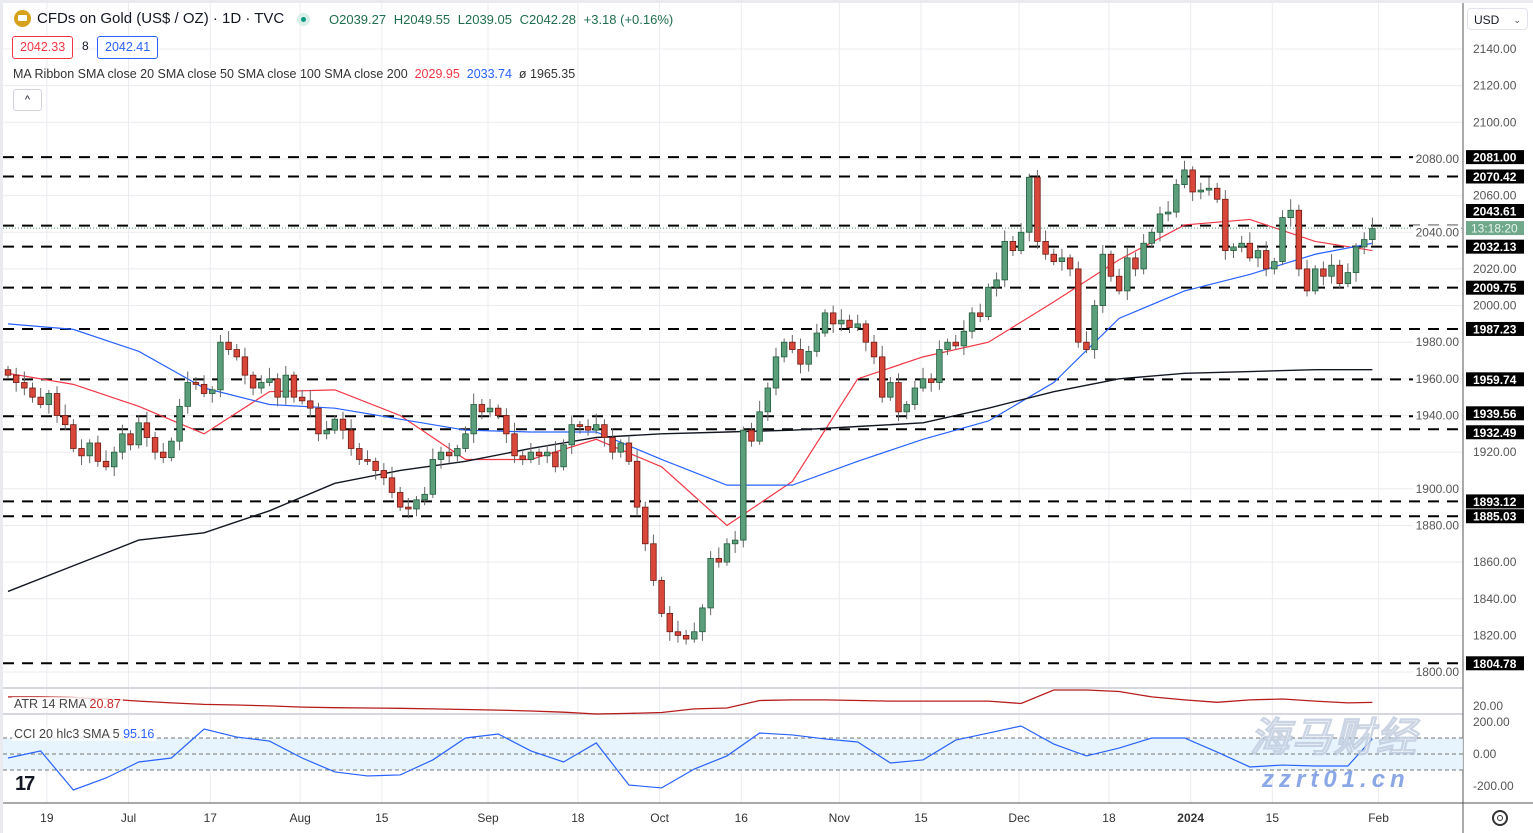  I want to click on collapse-legend-button: ^, so click(27, 100).